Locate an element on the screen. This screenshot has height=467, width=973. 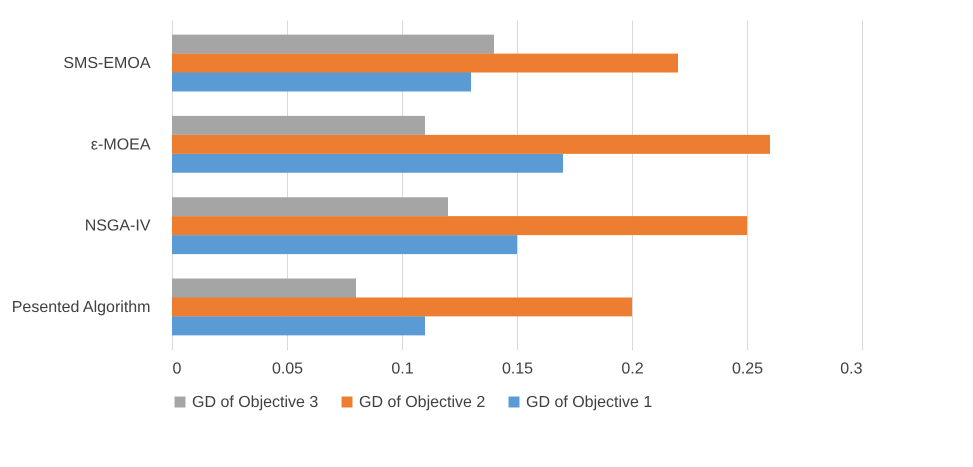
legend-label: GD of Objective 3 is located at coordinates (255, 402).